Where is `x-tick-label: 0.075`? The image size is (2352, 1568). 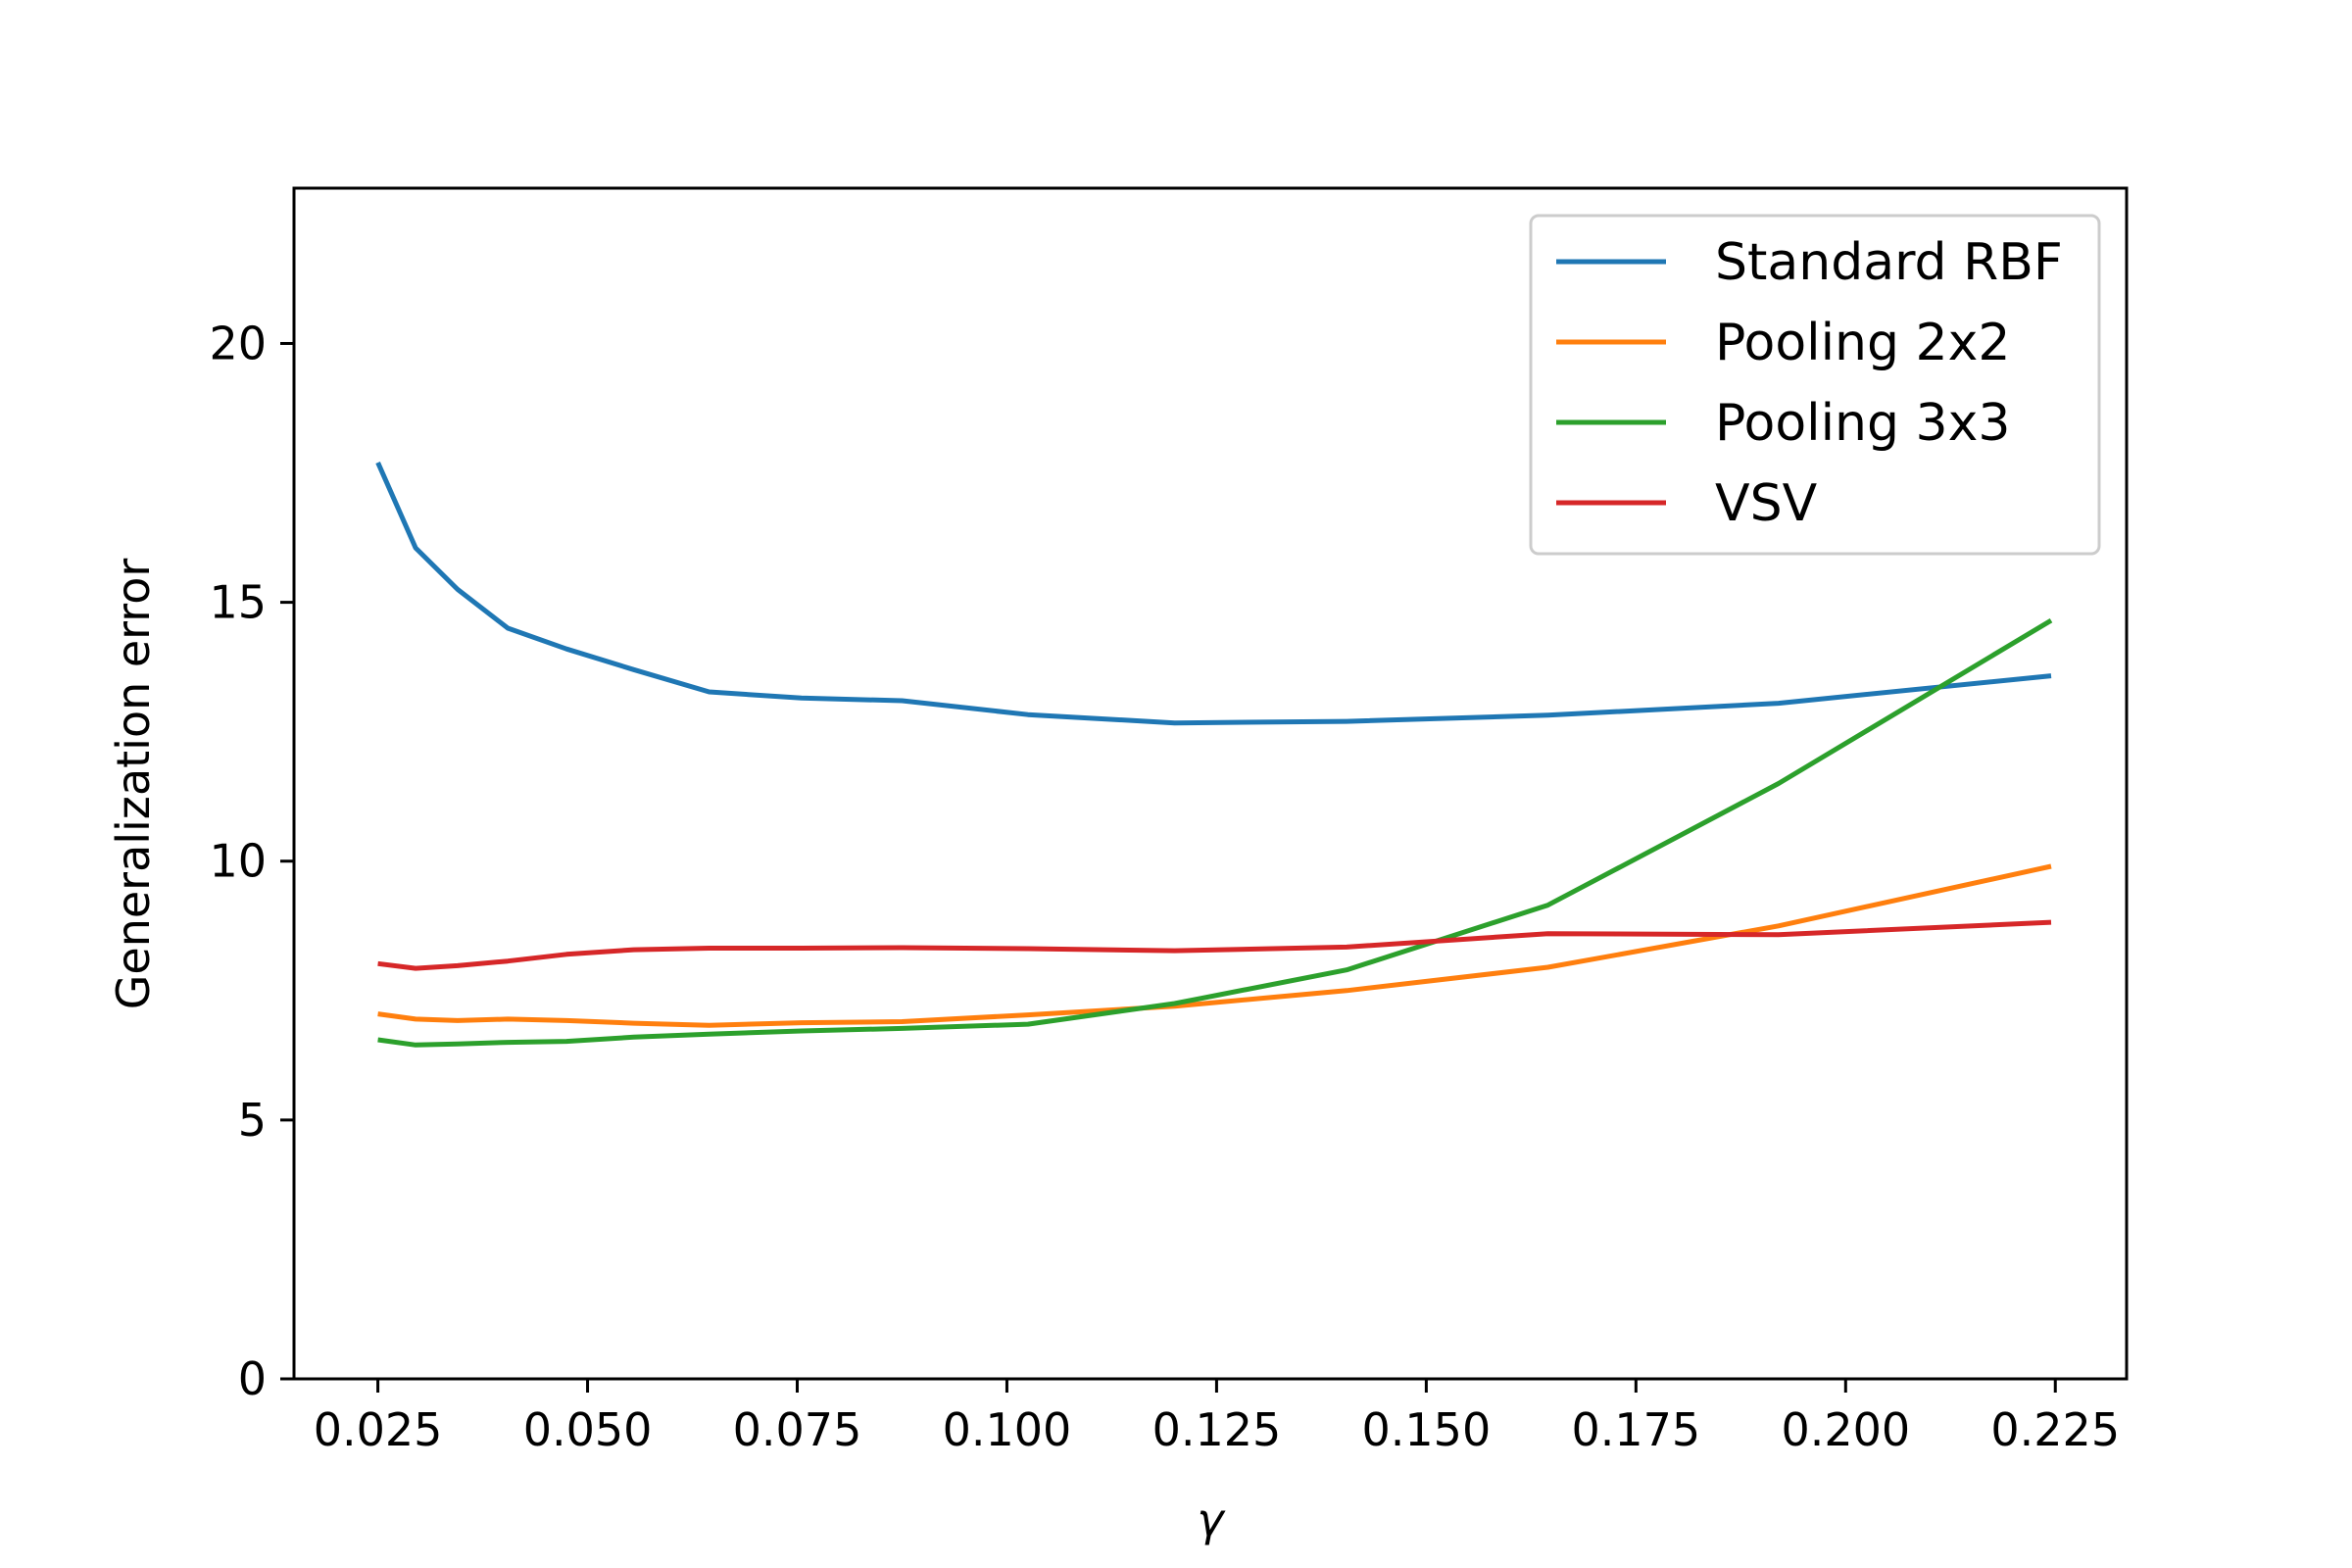
x-tick-label: 0.075 is located at coordinates (797, 1429).